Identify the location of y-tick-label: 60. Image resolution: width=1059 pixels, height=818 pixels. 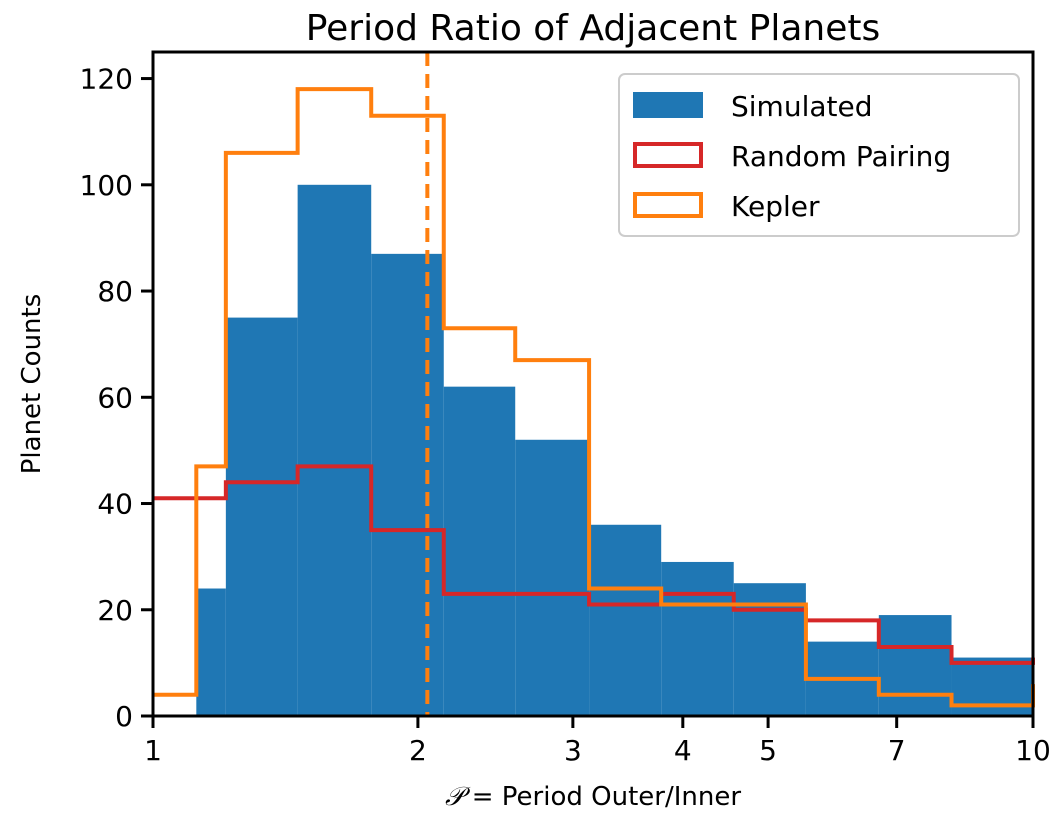
(115, 397).